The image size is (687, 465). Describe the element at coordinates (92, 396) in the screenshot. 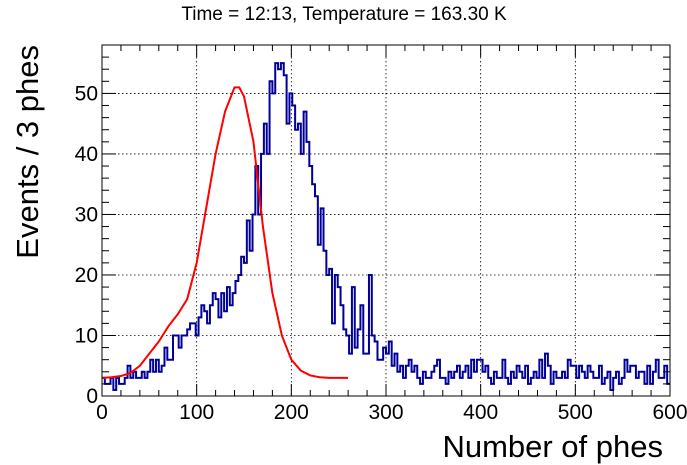

I see `y-tick-label: 0` at that location.